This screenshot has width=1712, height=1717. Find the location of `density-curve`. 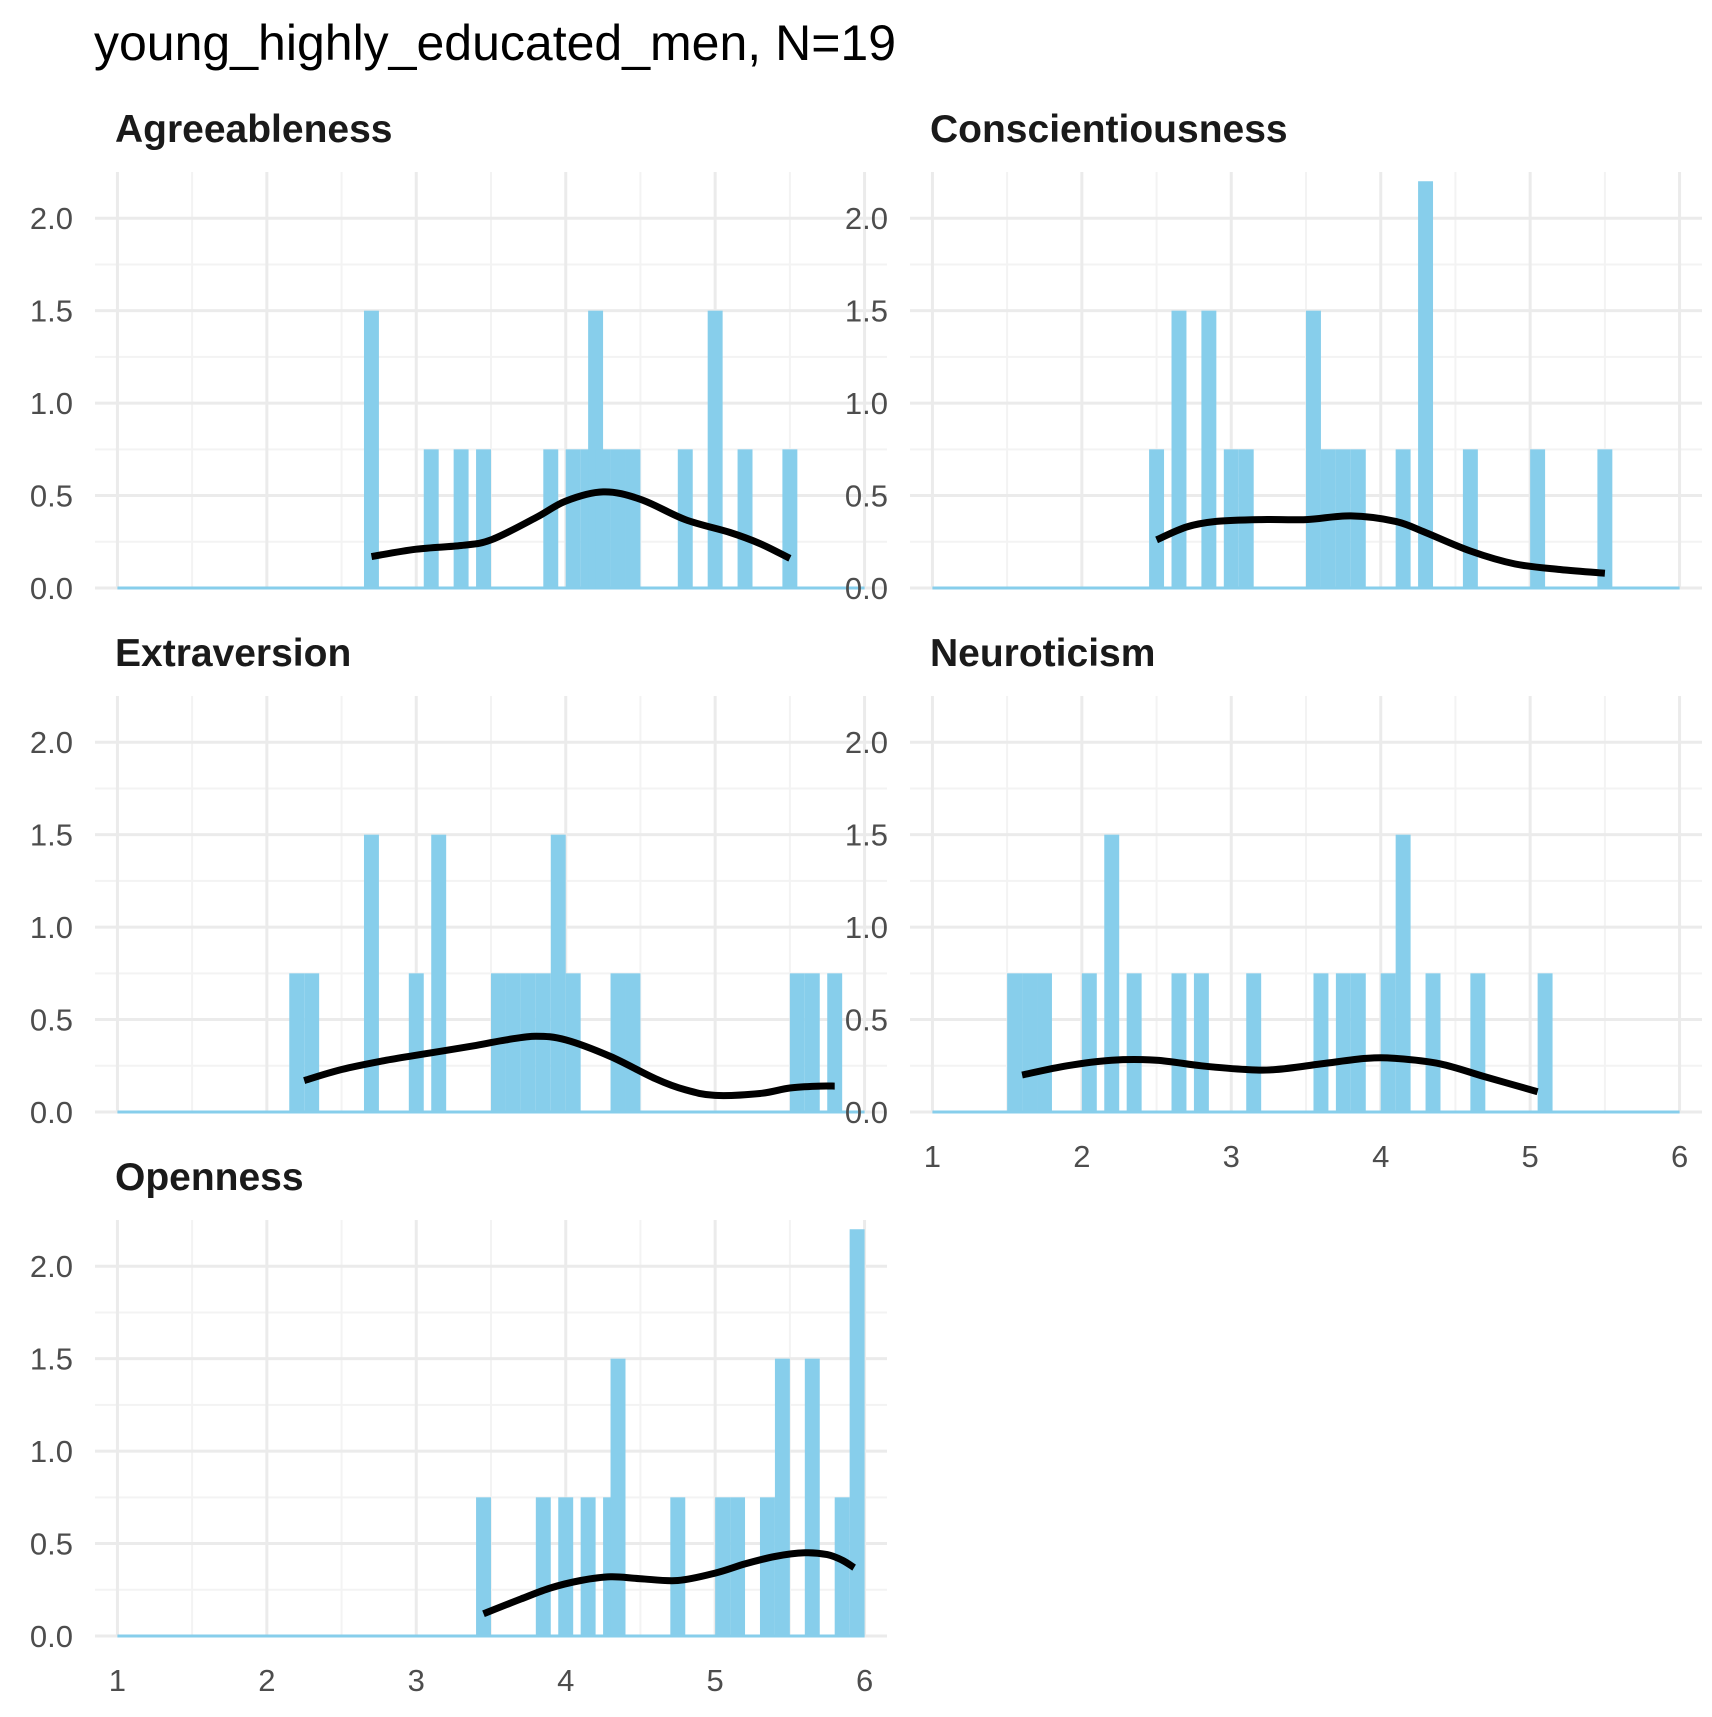

density-curve is located at coordinates (1280, 1075).